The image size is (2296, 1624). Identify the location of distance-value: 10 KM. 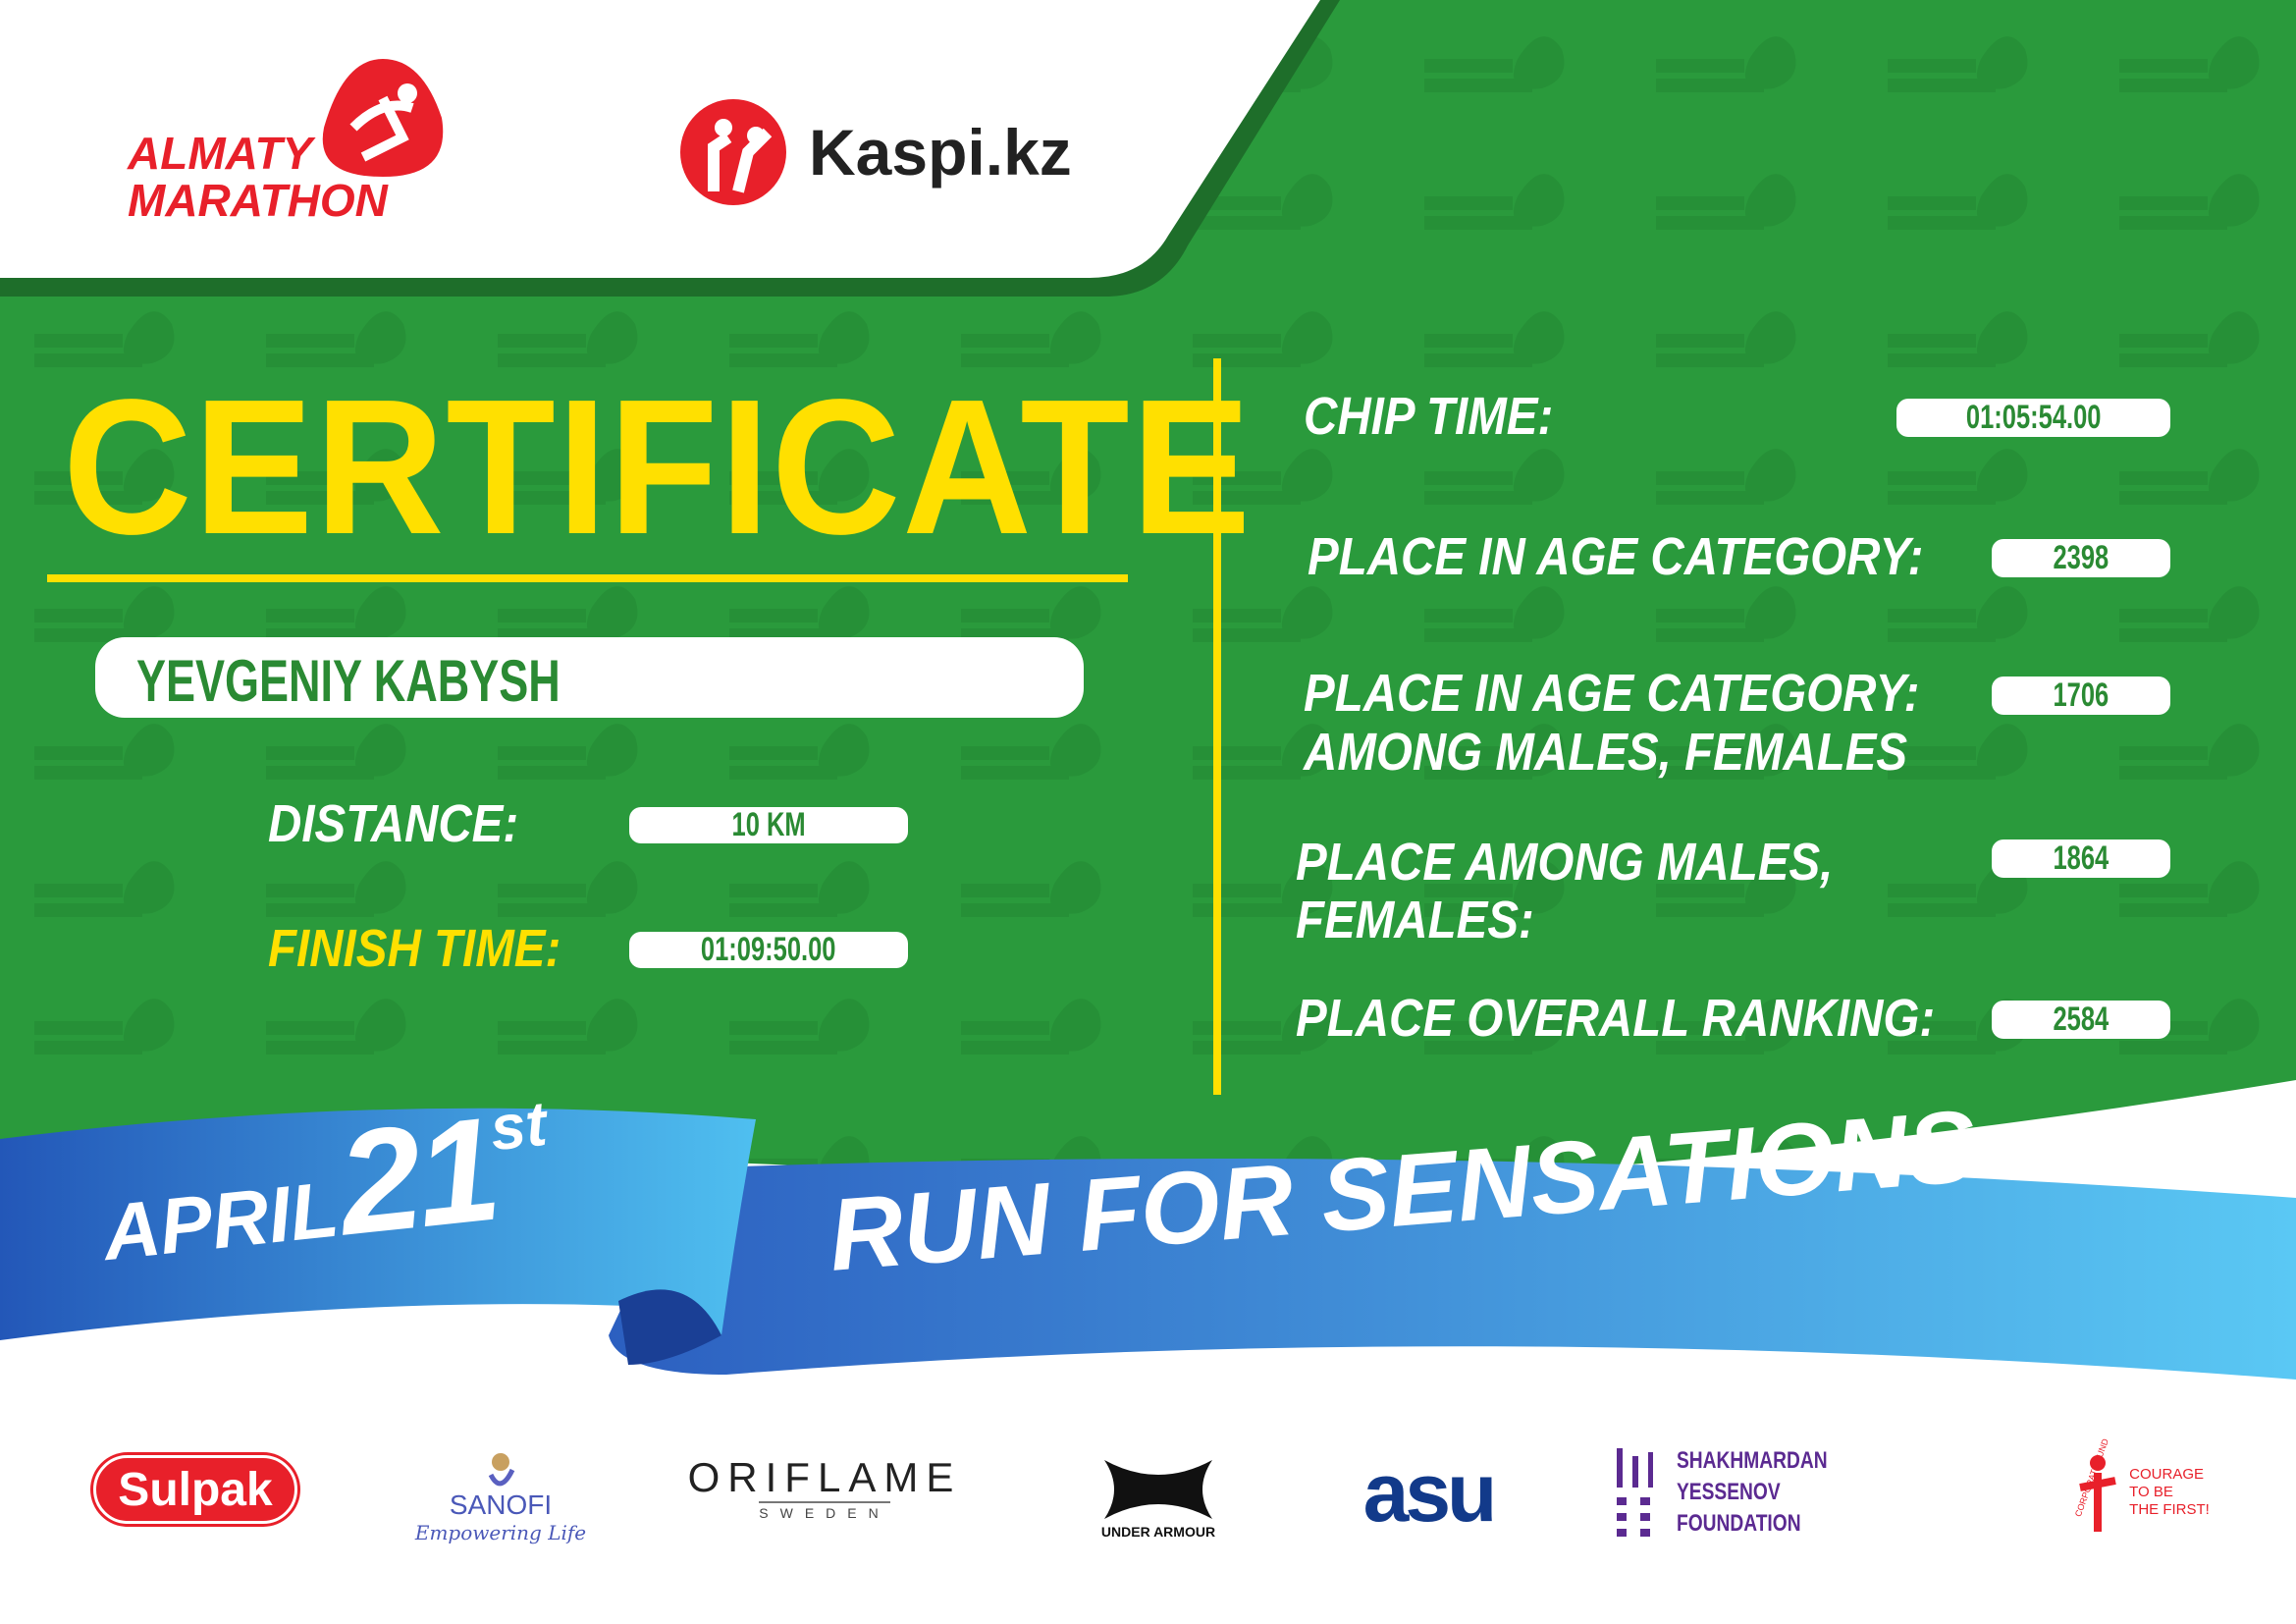
(768, 824).